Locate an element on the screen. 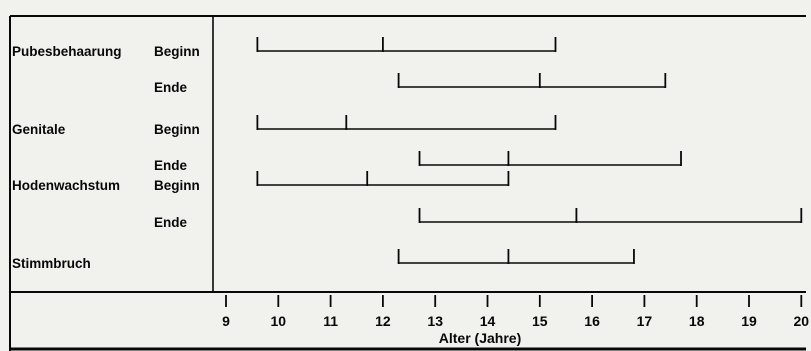  x-tick-label: 18 is located at coordinates (697, 321).